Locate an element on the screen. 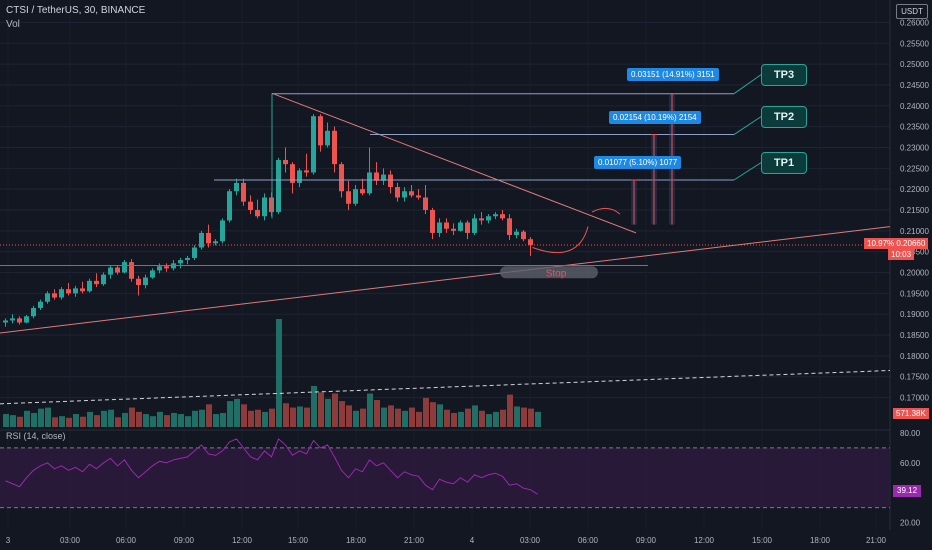 The image size is (932, 550). price-tick-label: 0.22000 is located at coordinates (914, 189).